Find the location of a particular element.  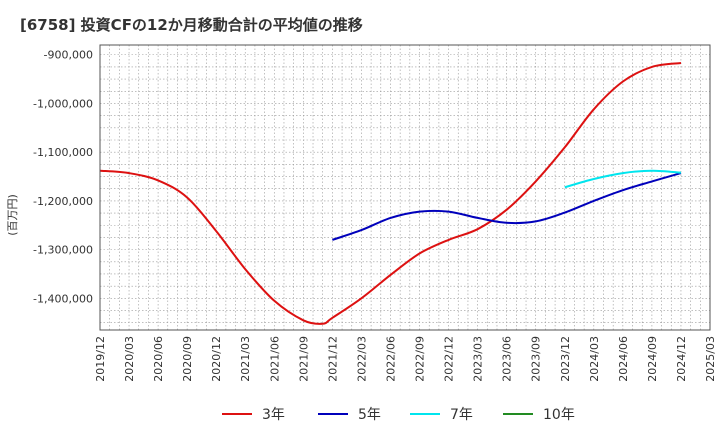

series-line-5年 is located at coordinates (507, 206).